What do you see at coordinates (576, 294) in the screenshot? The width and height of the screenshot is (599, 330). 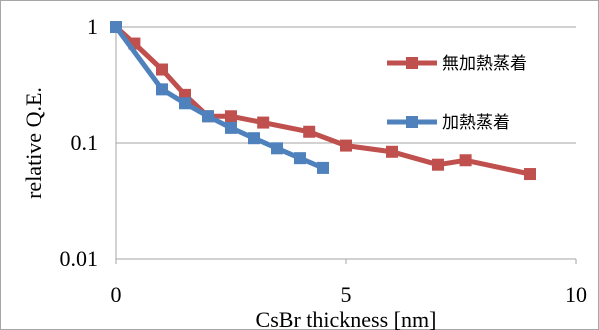 I see `x-tick-label: 10` at bounding box center [576, 294].